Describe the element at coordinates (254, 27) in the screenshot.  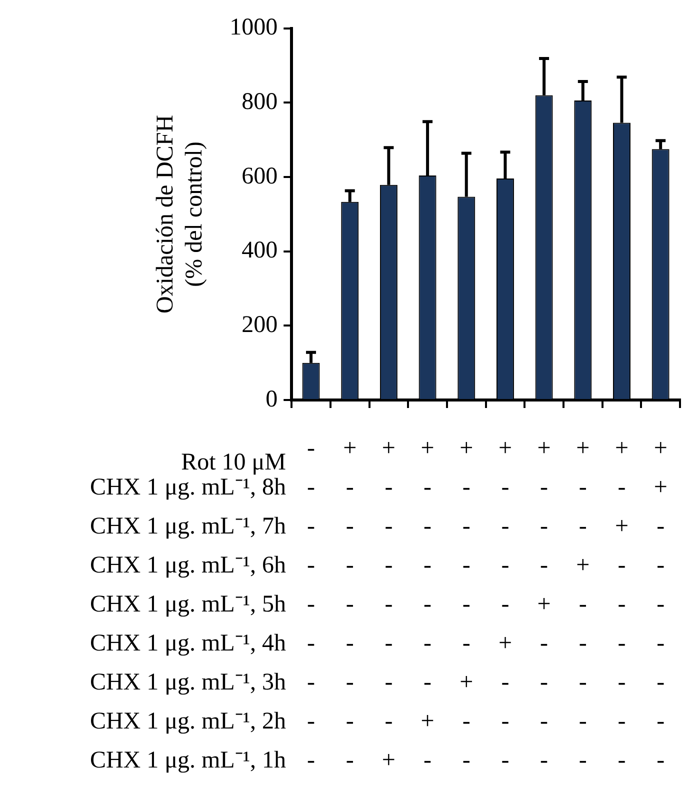
I see `y-tick-label: 1000` at that location.